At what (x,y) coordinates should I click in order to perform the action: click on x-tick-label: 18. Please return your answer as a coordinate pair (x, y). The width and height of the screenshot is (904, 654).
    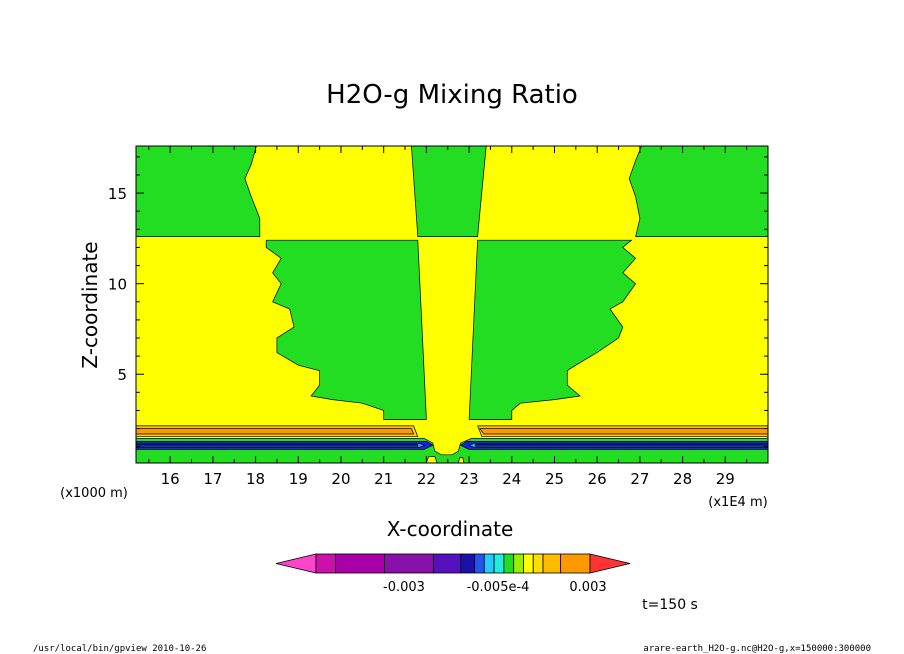
    Looking at the image, I should click on (255, 479).